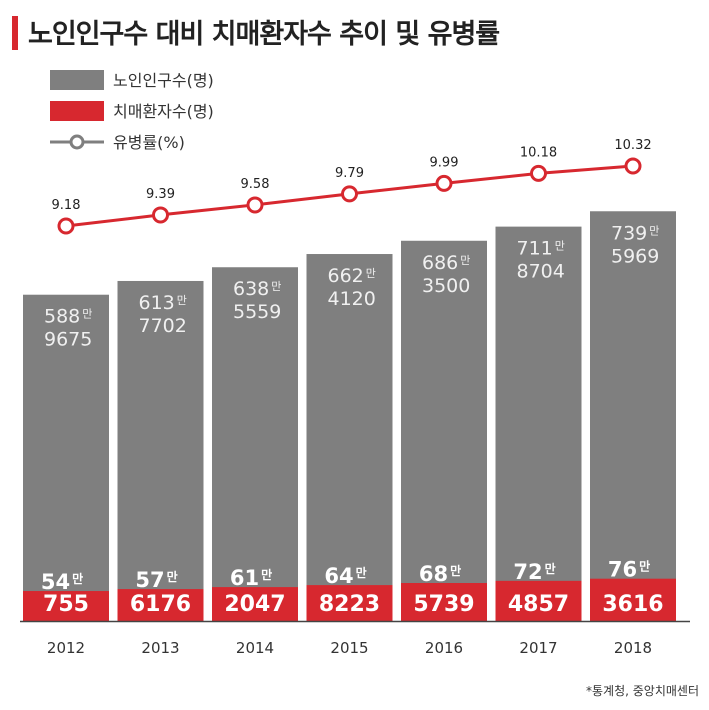 The image size is (709, 710). I want to click on legend: 노인인구수(명) 치매환자수(명) 유병률(%), so click(132, 111).